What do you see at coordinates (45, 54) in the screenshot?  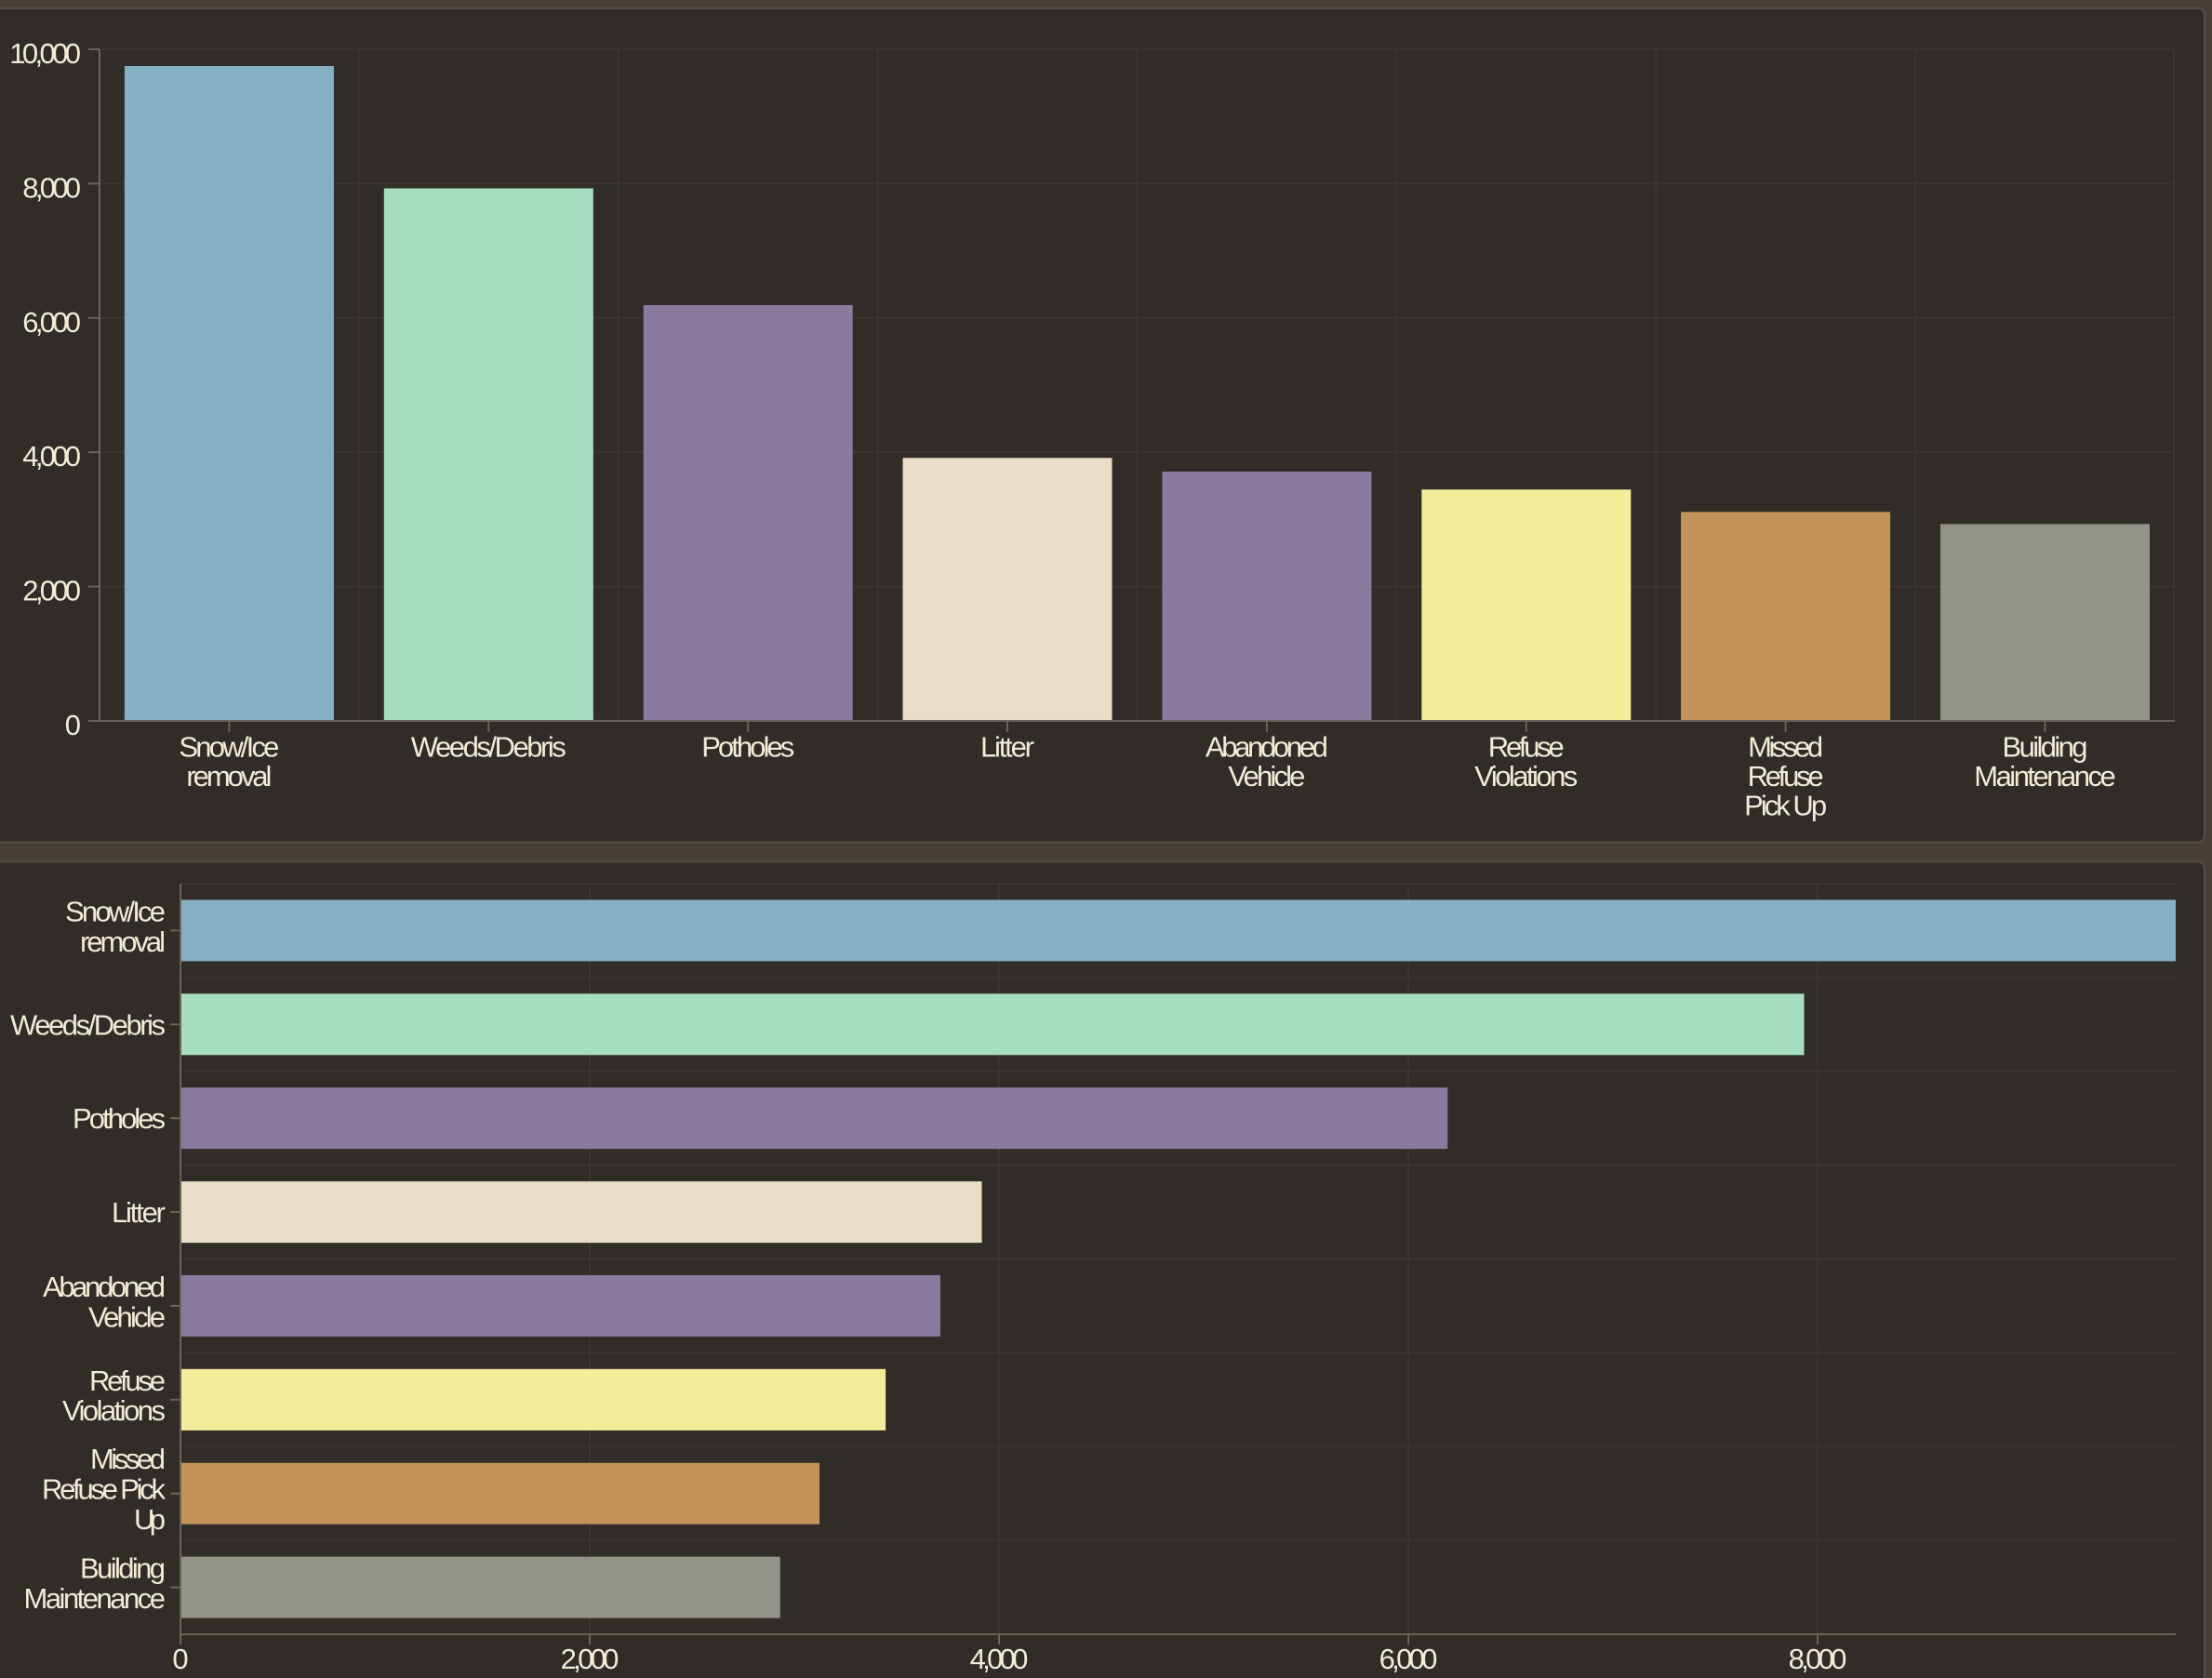 I see `svg-text: 10,000` at bounding box center [45, 54].